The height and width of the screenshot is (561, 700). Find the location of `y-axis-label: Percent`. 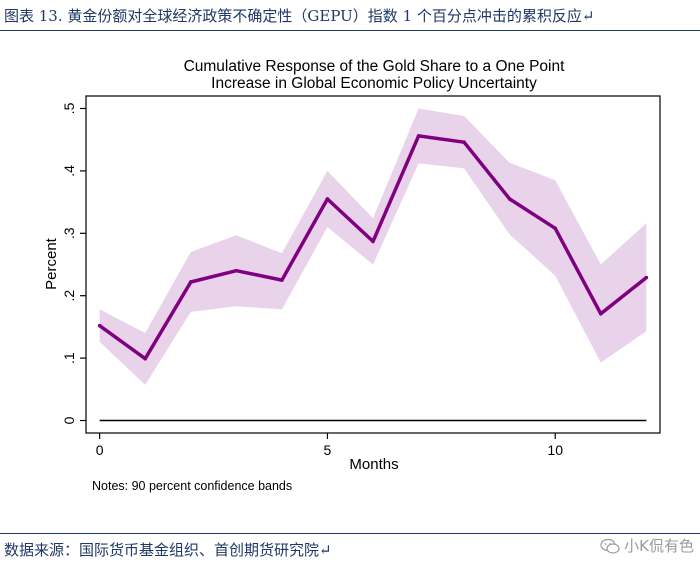

y-axis-label: Percent is located at coordinates (51, 263).